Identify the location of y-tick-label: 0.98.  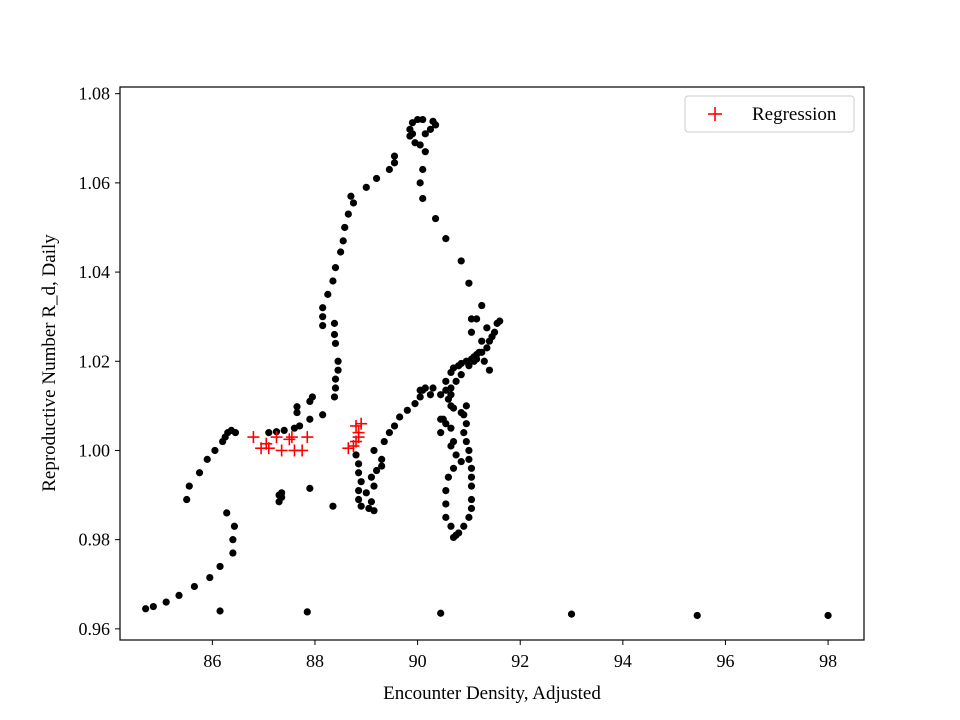
(95, 540).